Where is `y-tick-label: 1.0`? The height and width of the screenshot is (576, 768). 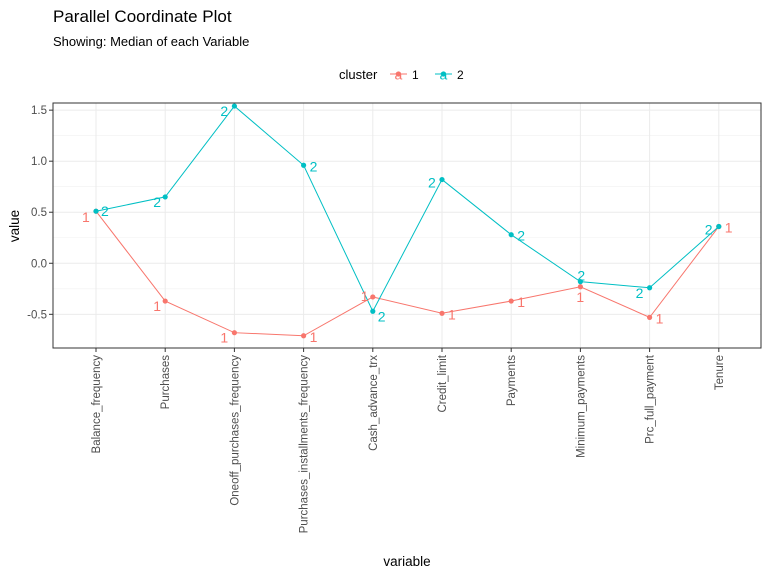 y-tick-label: 1.0 is located at coordinates (39, 162).